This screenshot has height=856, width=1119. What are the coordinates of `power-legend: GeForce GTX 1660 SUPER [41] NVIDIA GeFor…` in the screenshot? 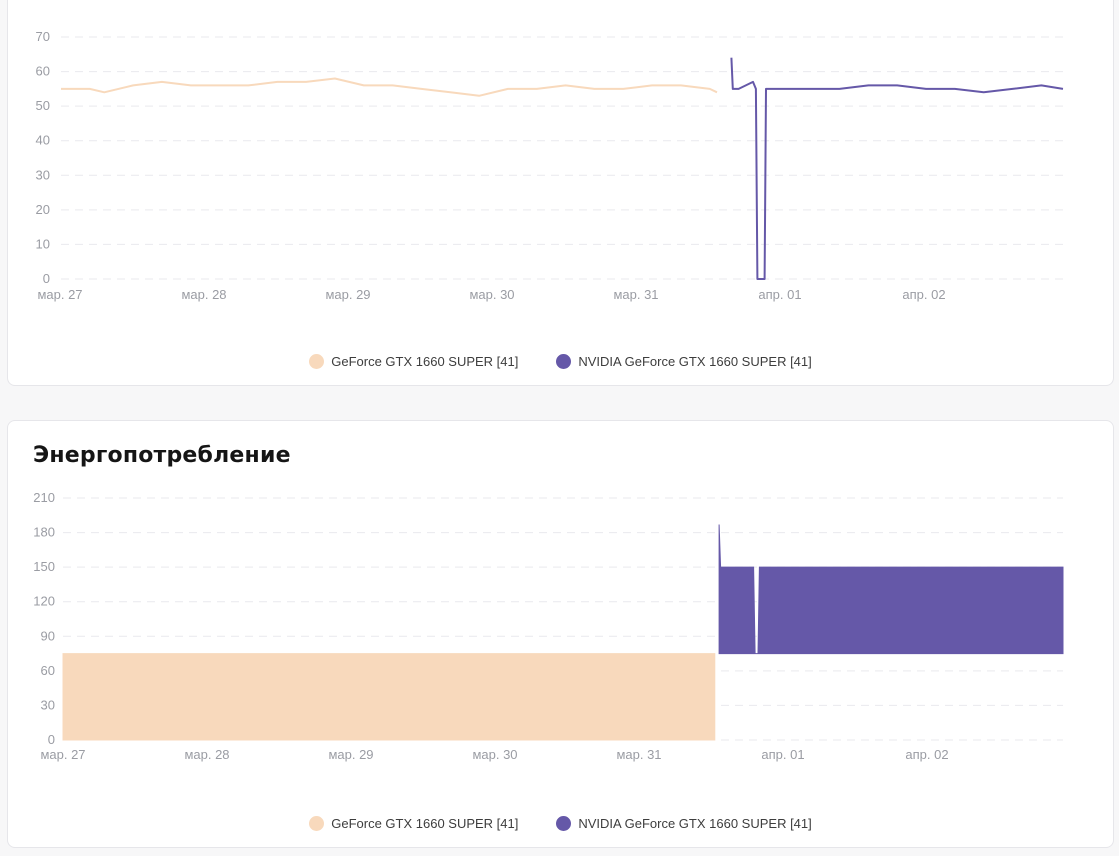 It's located at (560, 823).